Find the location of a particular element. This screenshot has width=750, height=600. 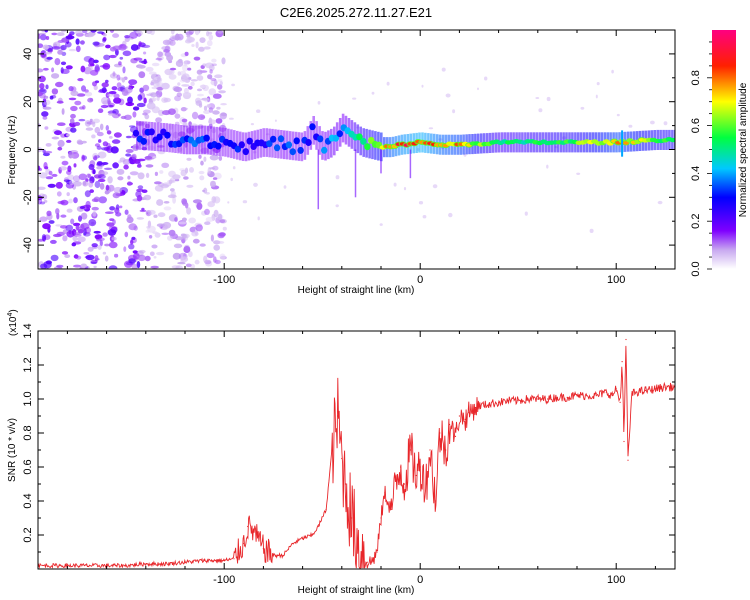

spectrogram-ytick-label: 0 is located at coordinates (28, 149).